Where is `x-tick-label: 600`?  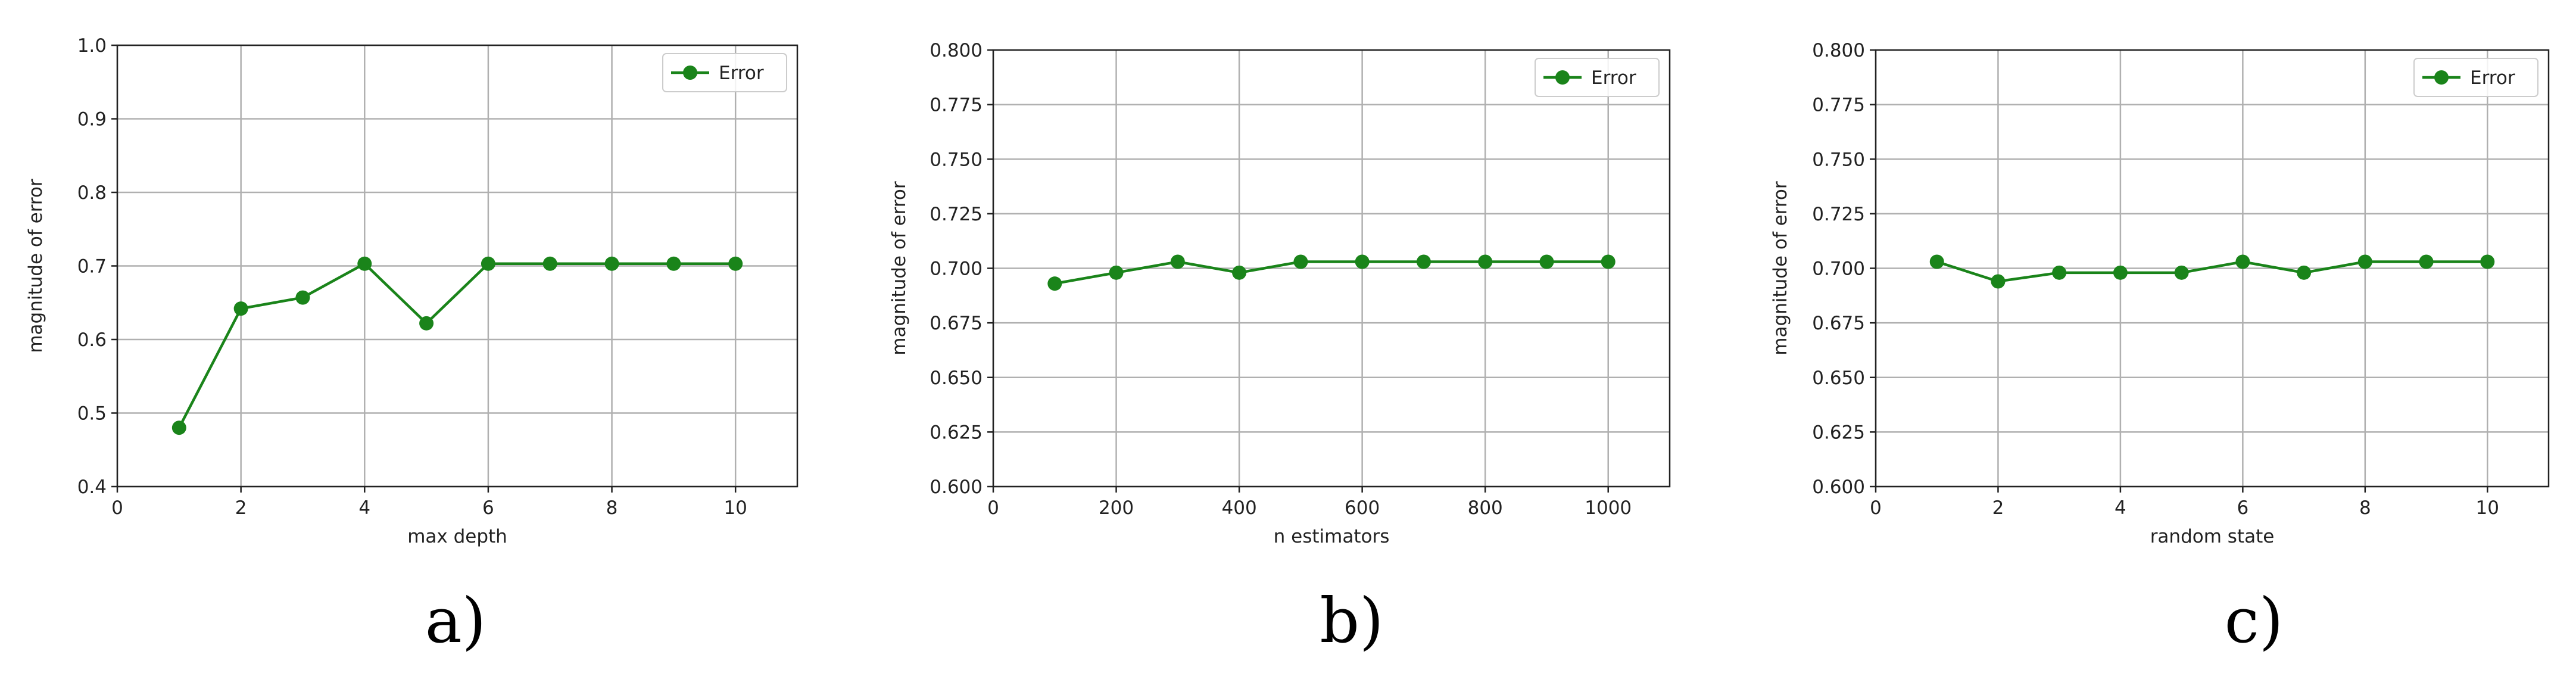
x-tick-label: 600 is located at coordinates (1363, 508).